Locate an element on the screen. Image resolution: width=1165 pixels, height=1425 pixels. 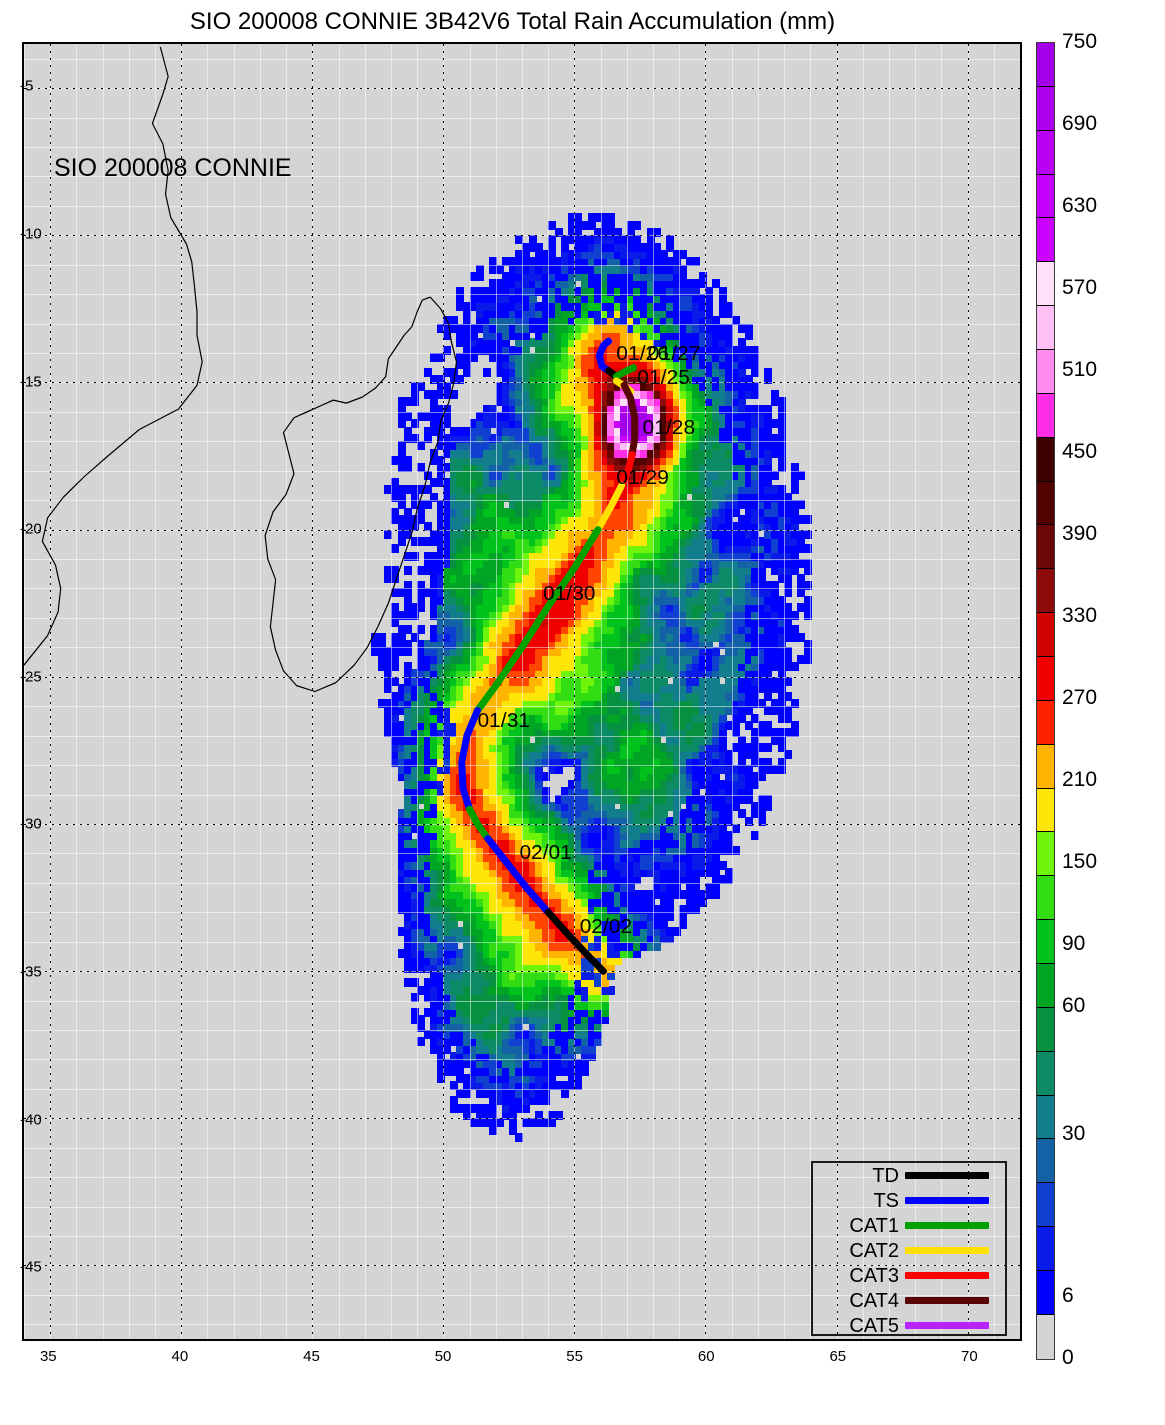
x-axis-tick: 65 is located at coordinates (838, 1356).